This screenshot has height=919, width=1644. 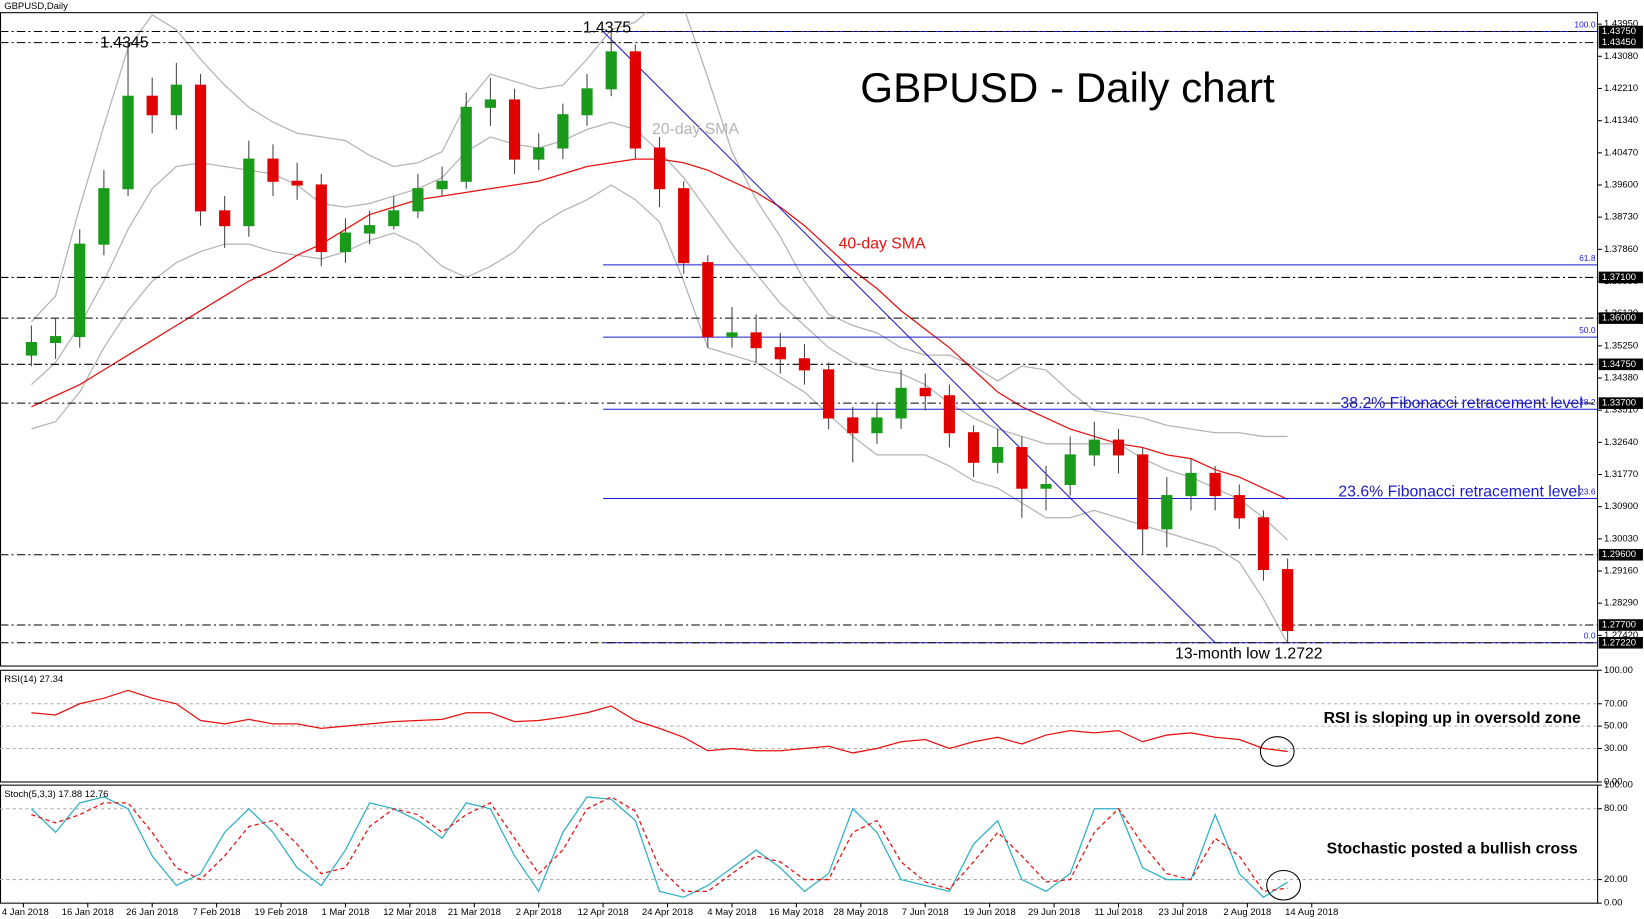 I want to click on x-tick-label: 4 Jan 2018, so click(x=25, y=912).